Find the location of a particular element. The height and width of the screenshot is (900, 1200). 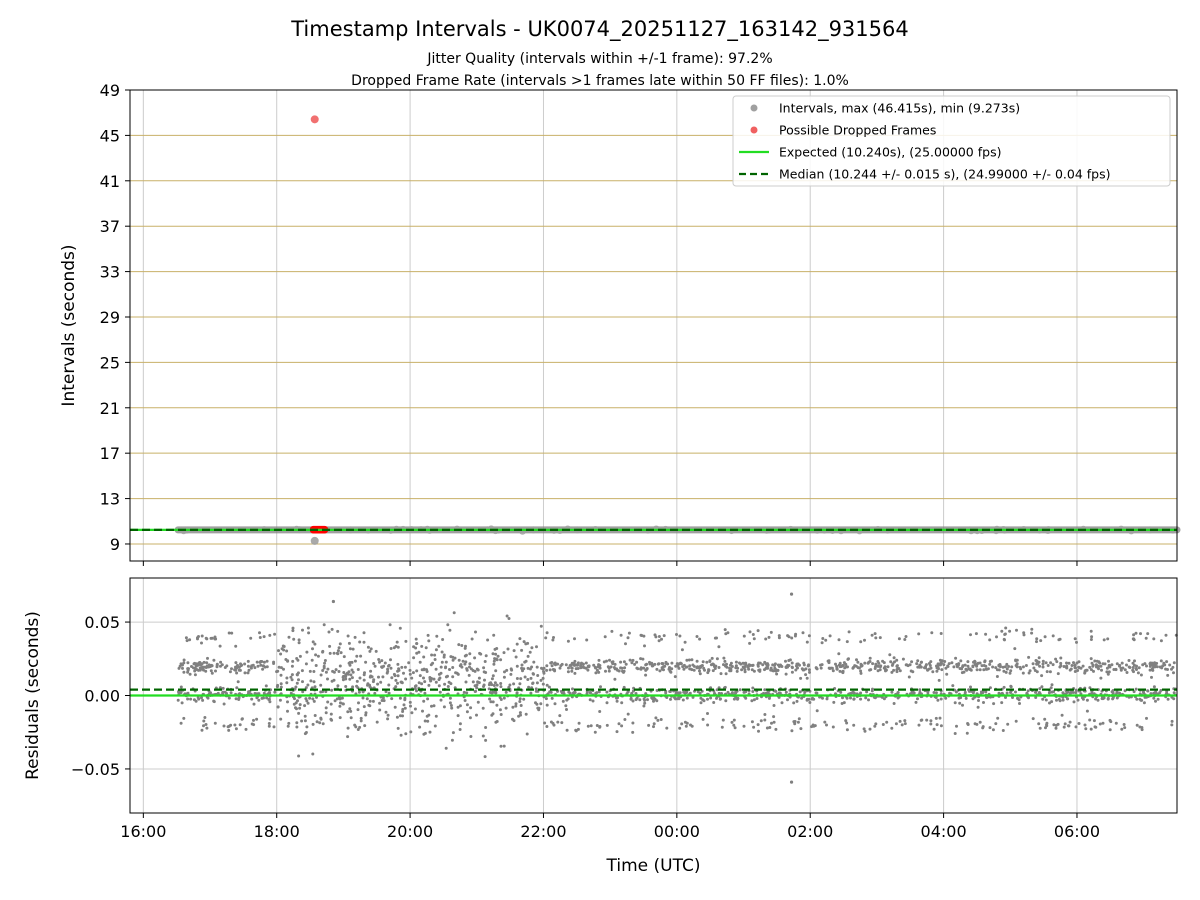

intervals-ytick-label: 13 is located at coordinates (110, 499).